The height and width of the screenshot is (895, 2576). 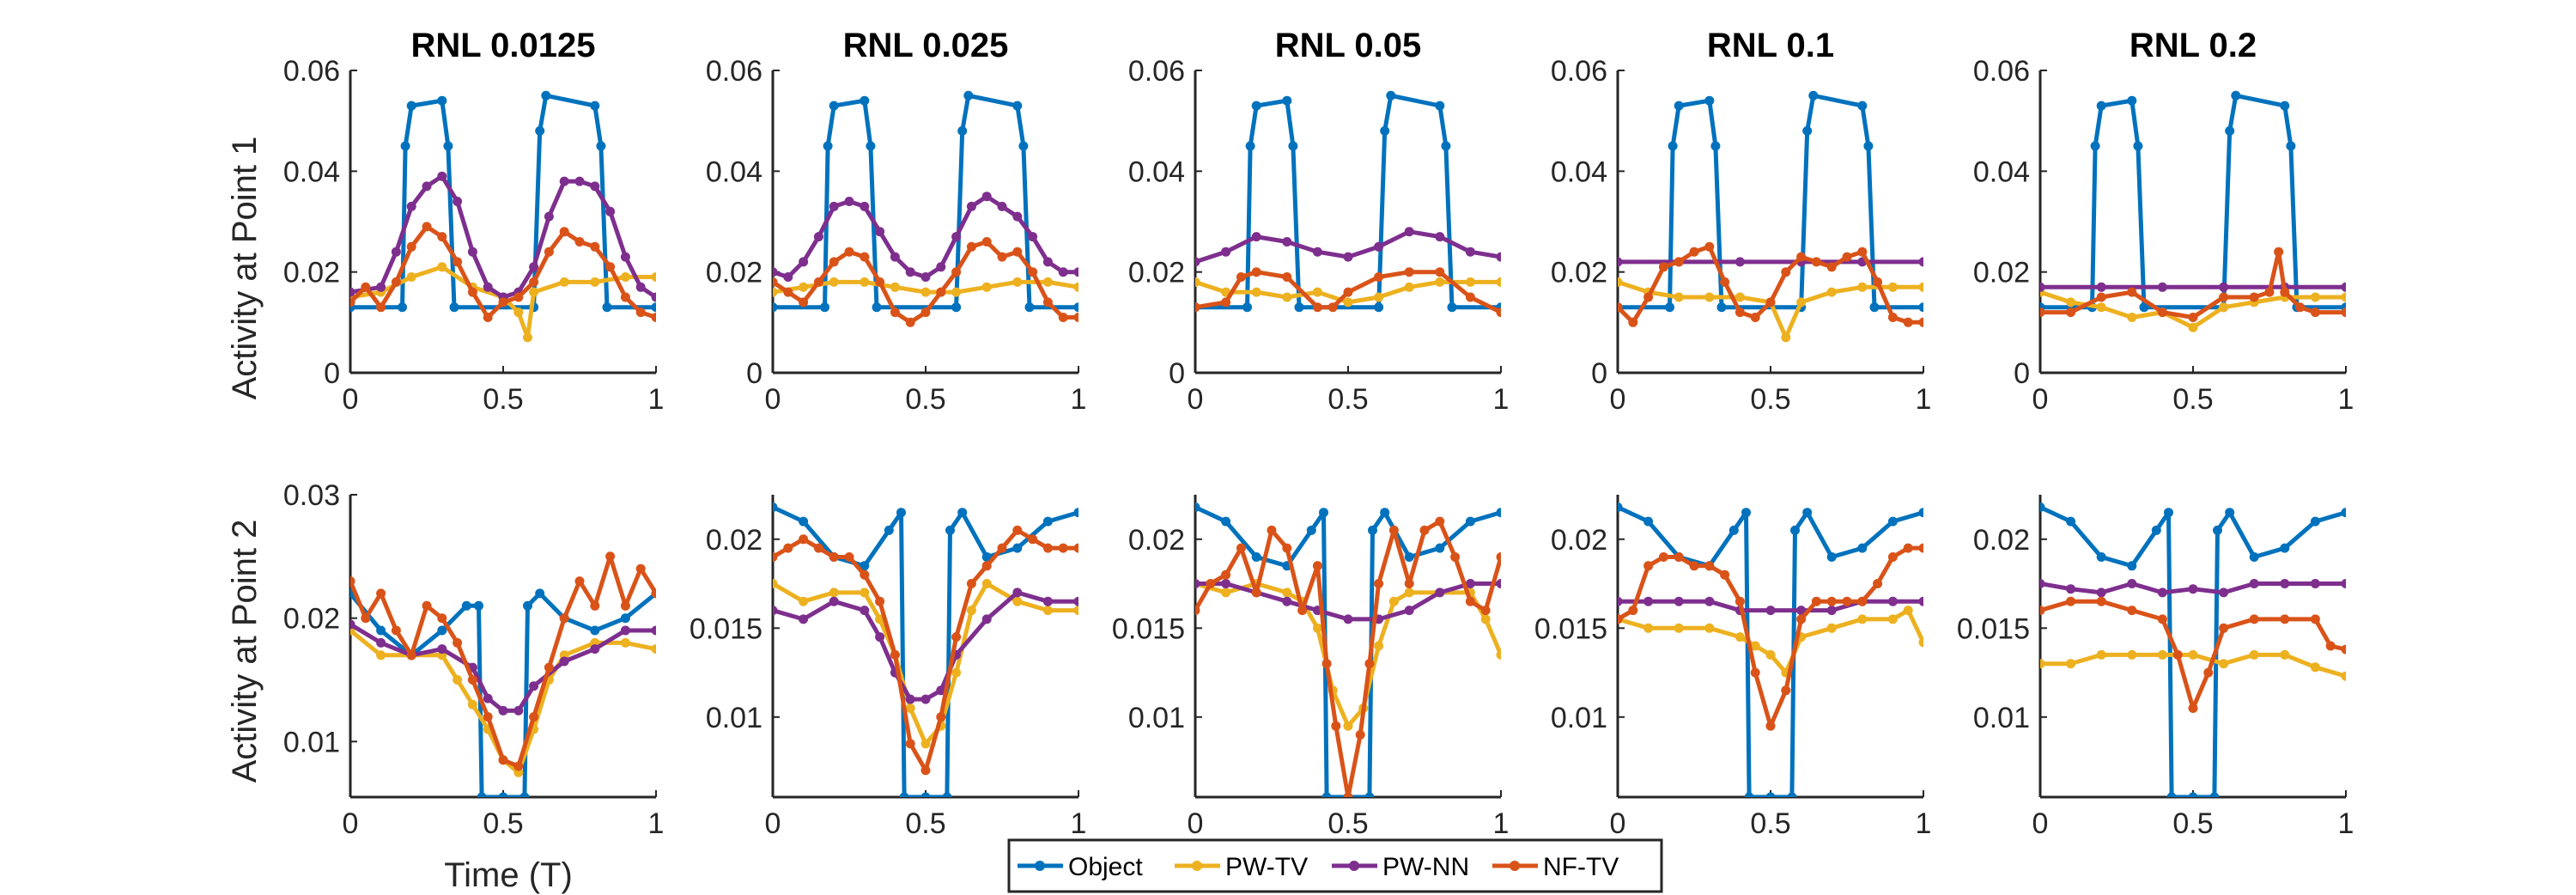 I want to click on ytick-label-r2c3-0: 0.01, so click(x=1156, y=718).